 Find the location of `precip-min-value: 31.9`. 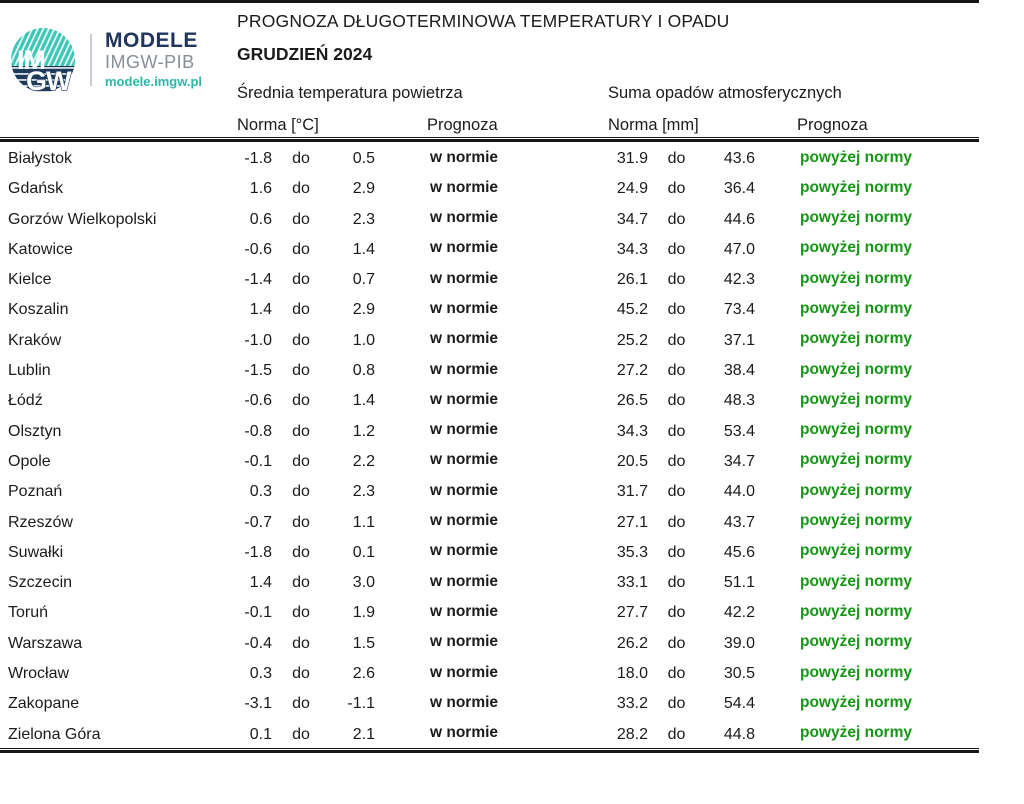

precip-min-value: 31.9 is located at coordinates (632, 158).